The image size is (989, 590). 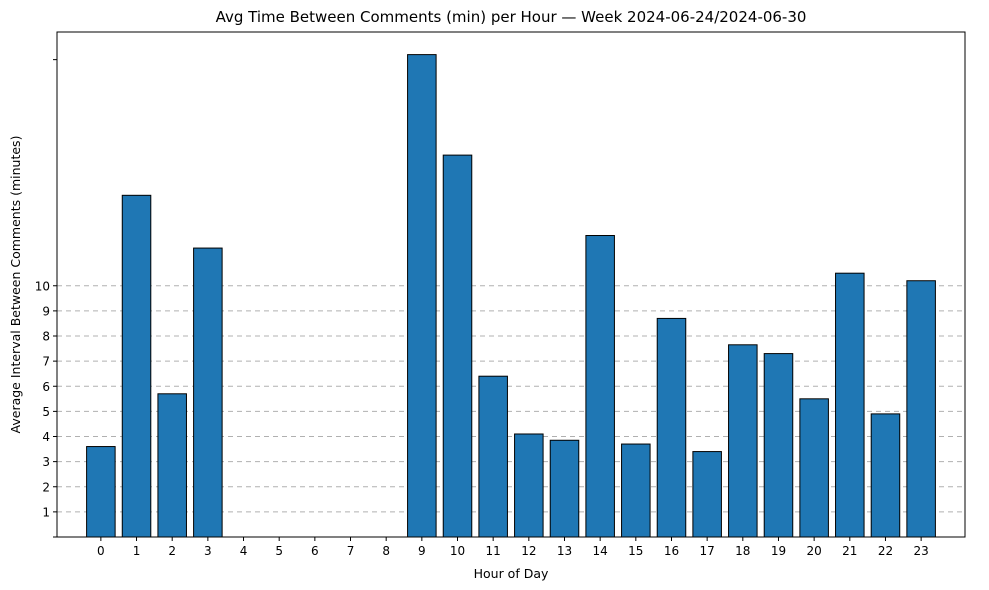 What do you see at coordinates (137, 551) in the screenshot?
I see `x-tick-label: 1` at bounding box center [137, 551].